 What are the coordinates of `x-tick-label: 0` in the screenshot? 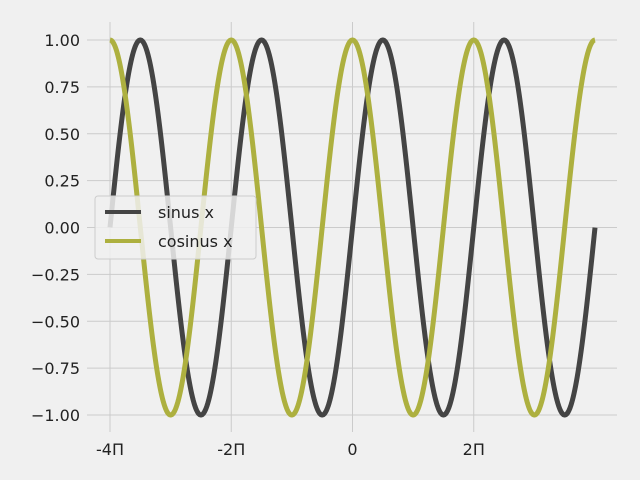 It's located at (352, 449).